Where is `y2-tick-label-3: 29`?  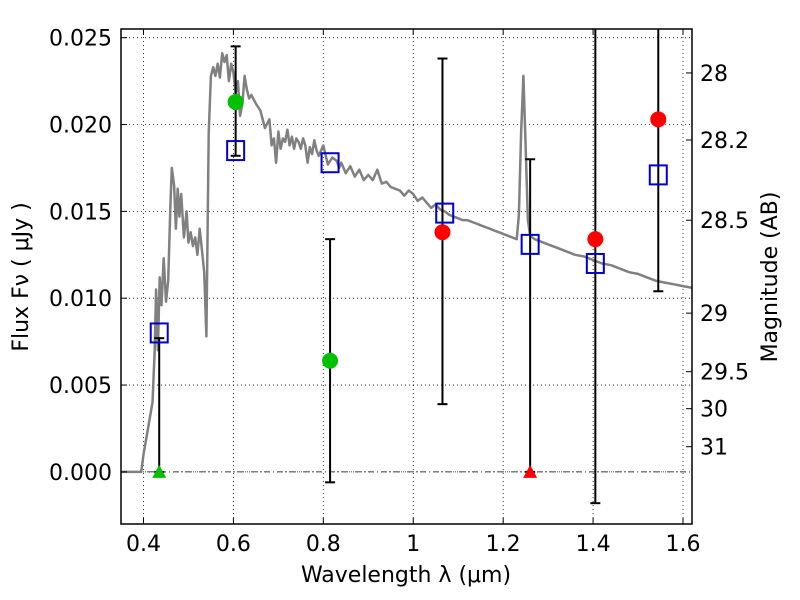 y2-tick-label-3: 29 is located at coordinates (714, 314).